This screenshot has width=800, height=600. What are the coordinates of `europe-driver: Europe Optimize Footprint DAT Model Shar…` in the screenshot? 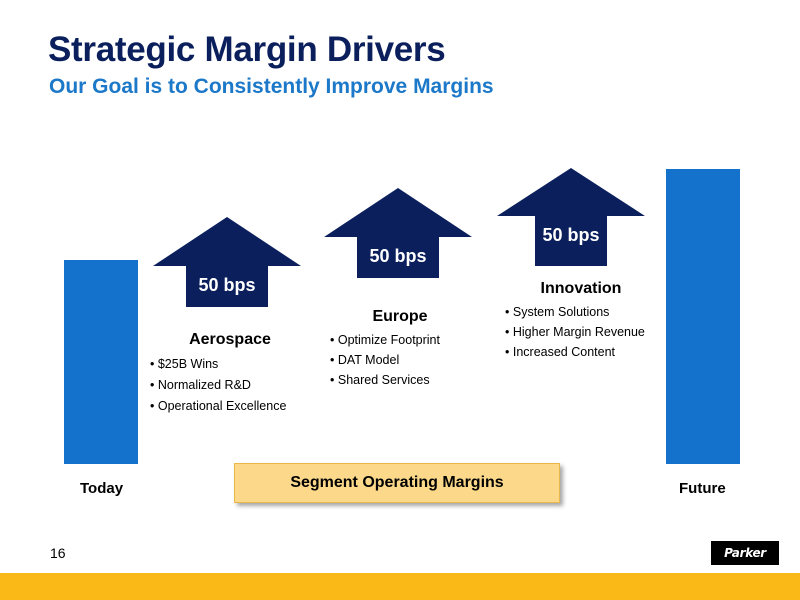 It's located at (400, 349).